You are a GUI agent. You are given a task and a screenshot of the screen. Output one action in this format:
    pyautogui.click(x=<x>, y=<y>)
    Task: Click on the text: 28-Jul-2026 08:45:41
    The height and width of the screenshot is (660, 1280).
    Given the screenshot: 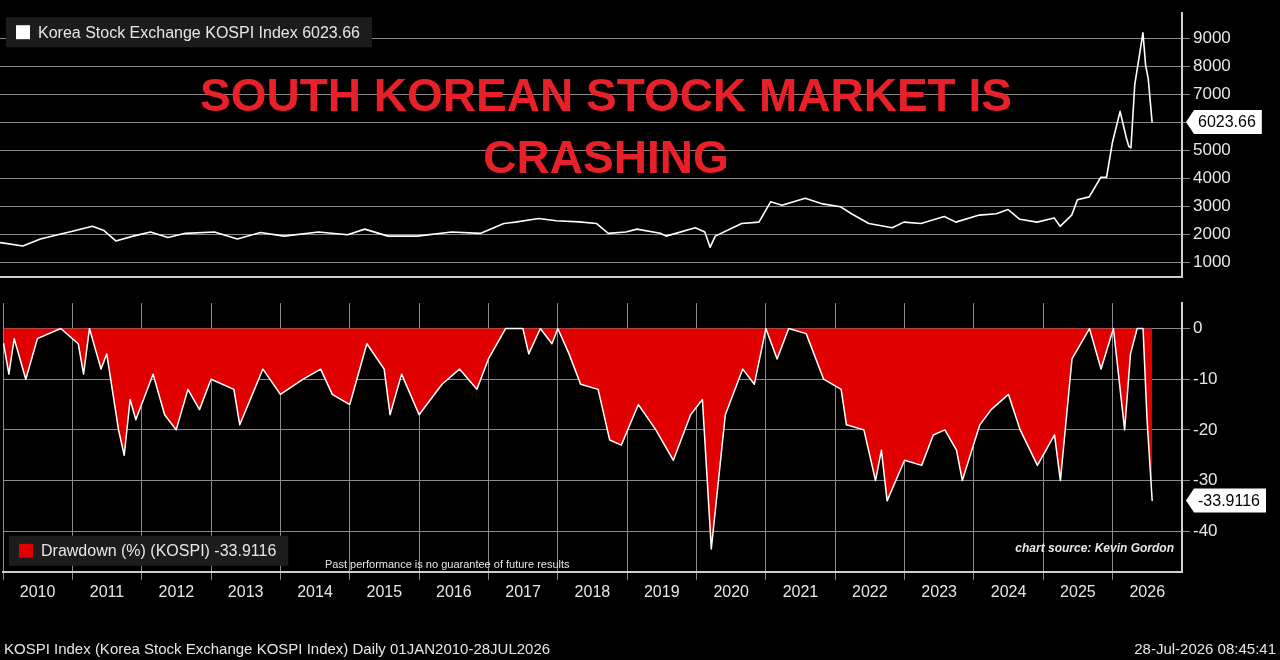 What is the action you would take?
    pyautogui.click(x=1205, y=648)
    